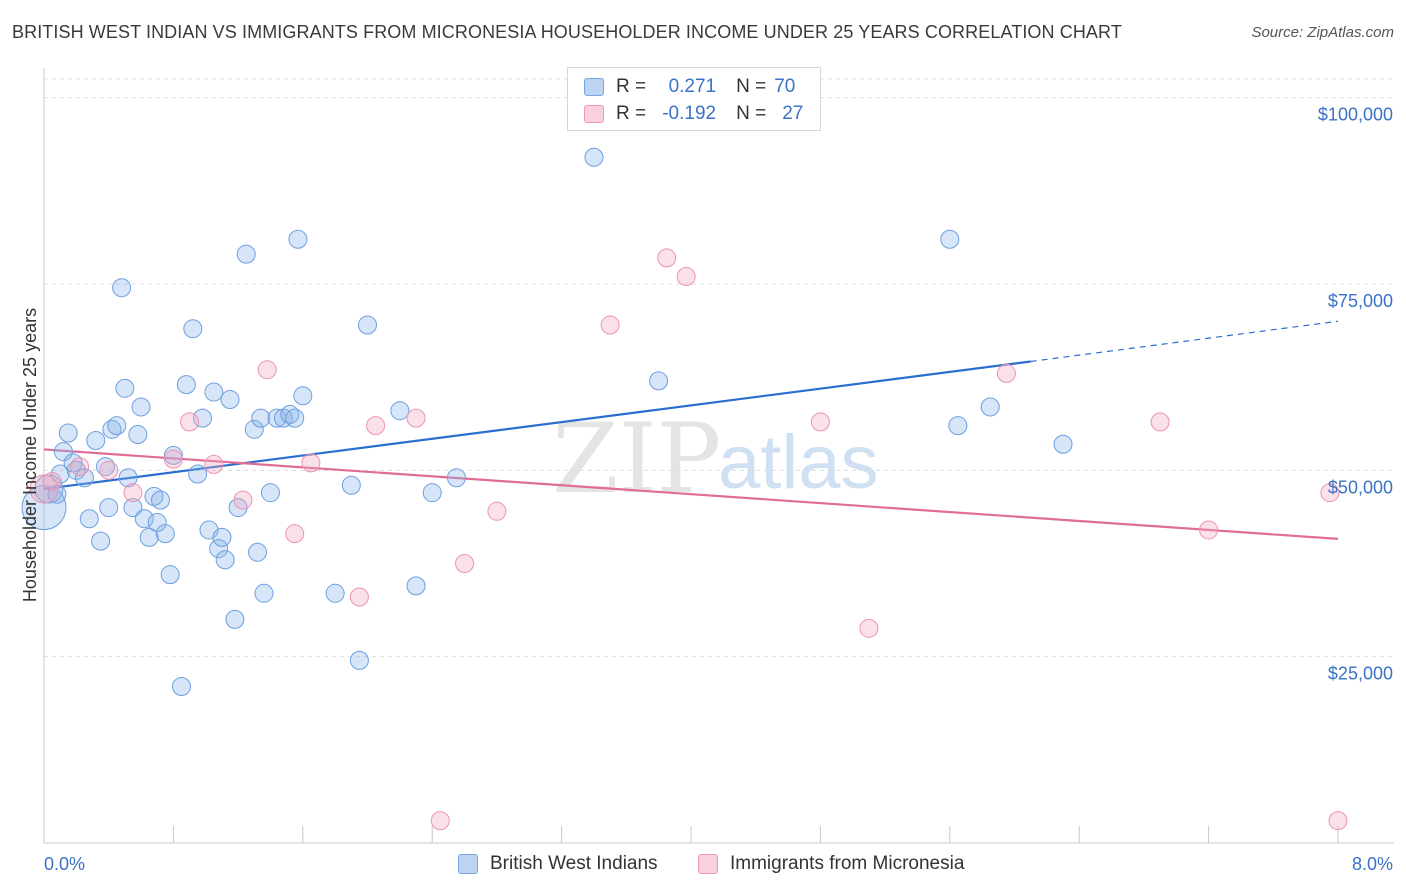 This screenshot has width=1406, height=892. I want to click on watermark-zip: ZIP, so click(636, 459).